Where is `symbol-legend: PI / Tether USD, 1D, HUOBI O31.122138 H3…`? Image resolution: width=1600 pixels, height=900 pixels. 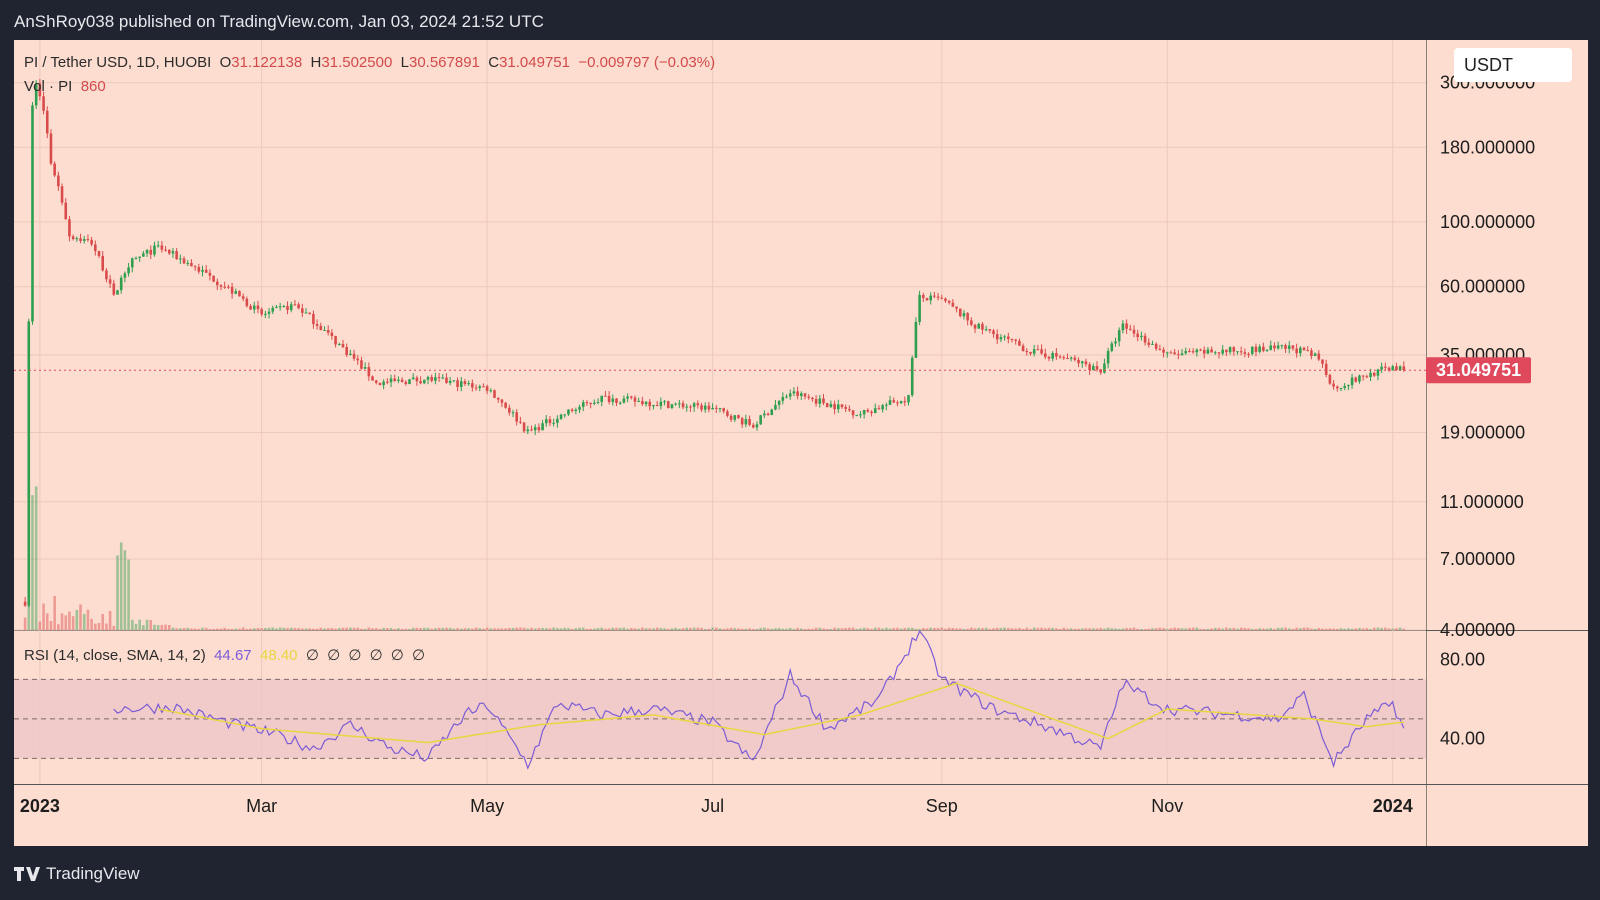 symbol-legend: PI / Tether USD, 1D, HUOBI O31.122138 H3… is located at coordinates (369, 62).